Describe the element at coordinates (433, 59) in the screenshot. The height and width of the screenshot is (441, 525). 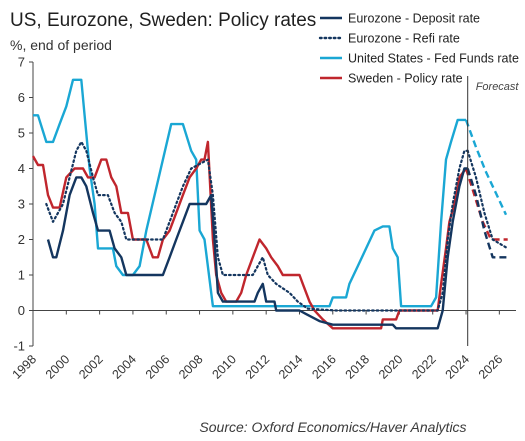
I see `legend-label: United States - Fed Funds rate` at that location.